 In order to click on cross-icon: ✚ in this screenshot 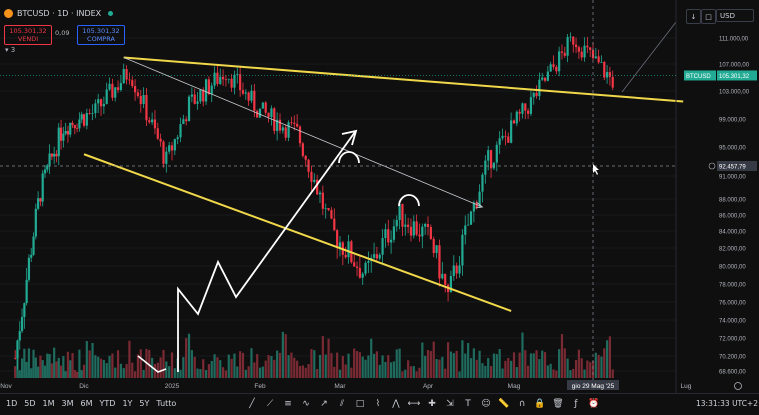, I will do `click(432, 404)`.